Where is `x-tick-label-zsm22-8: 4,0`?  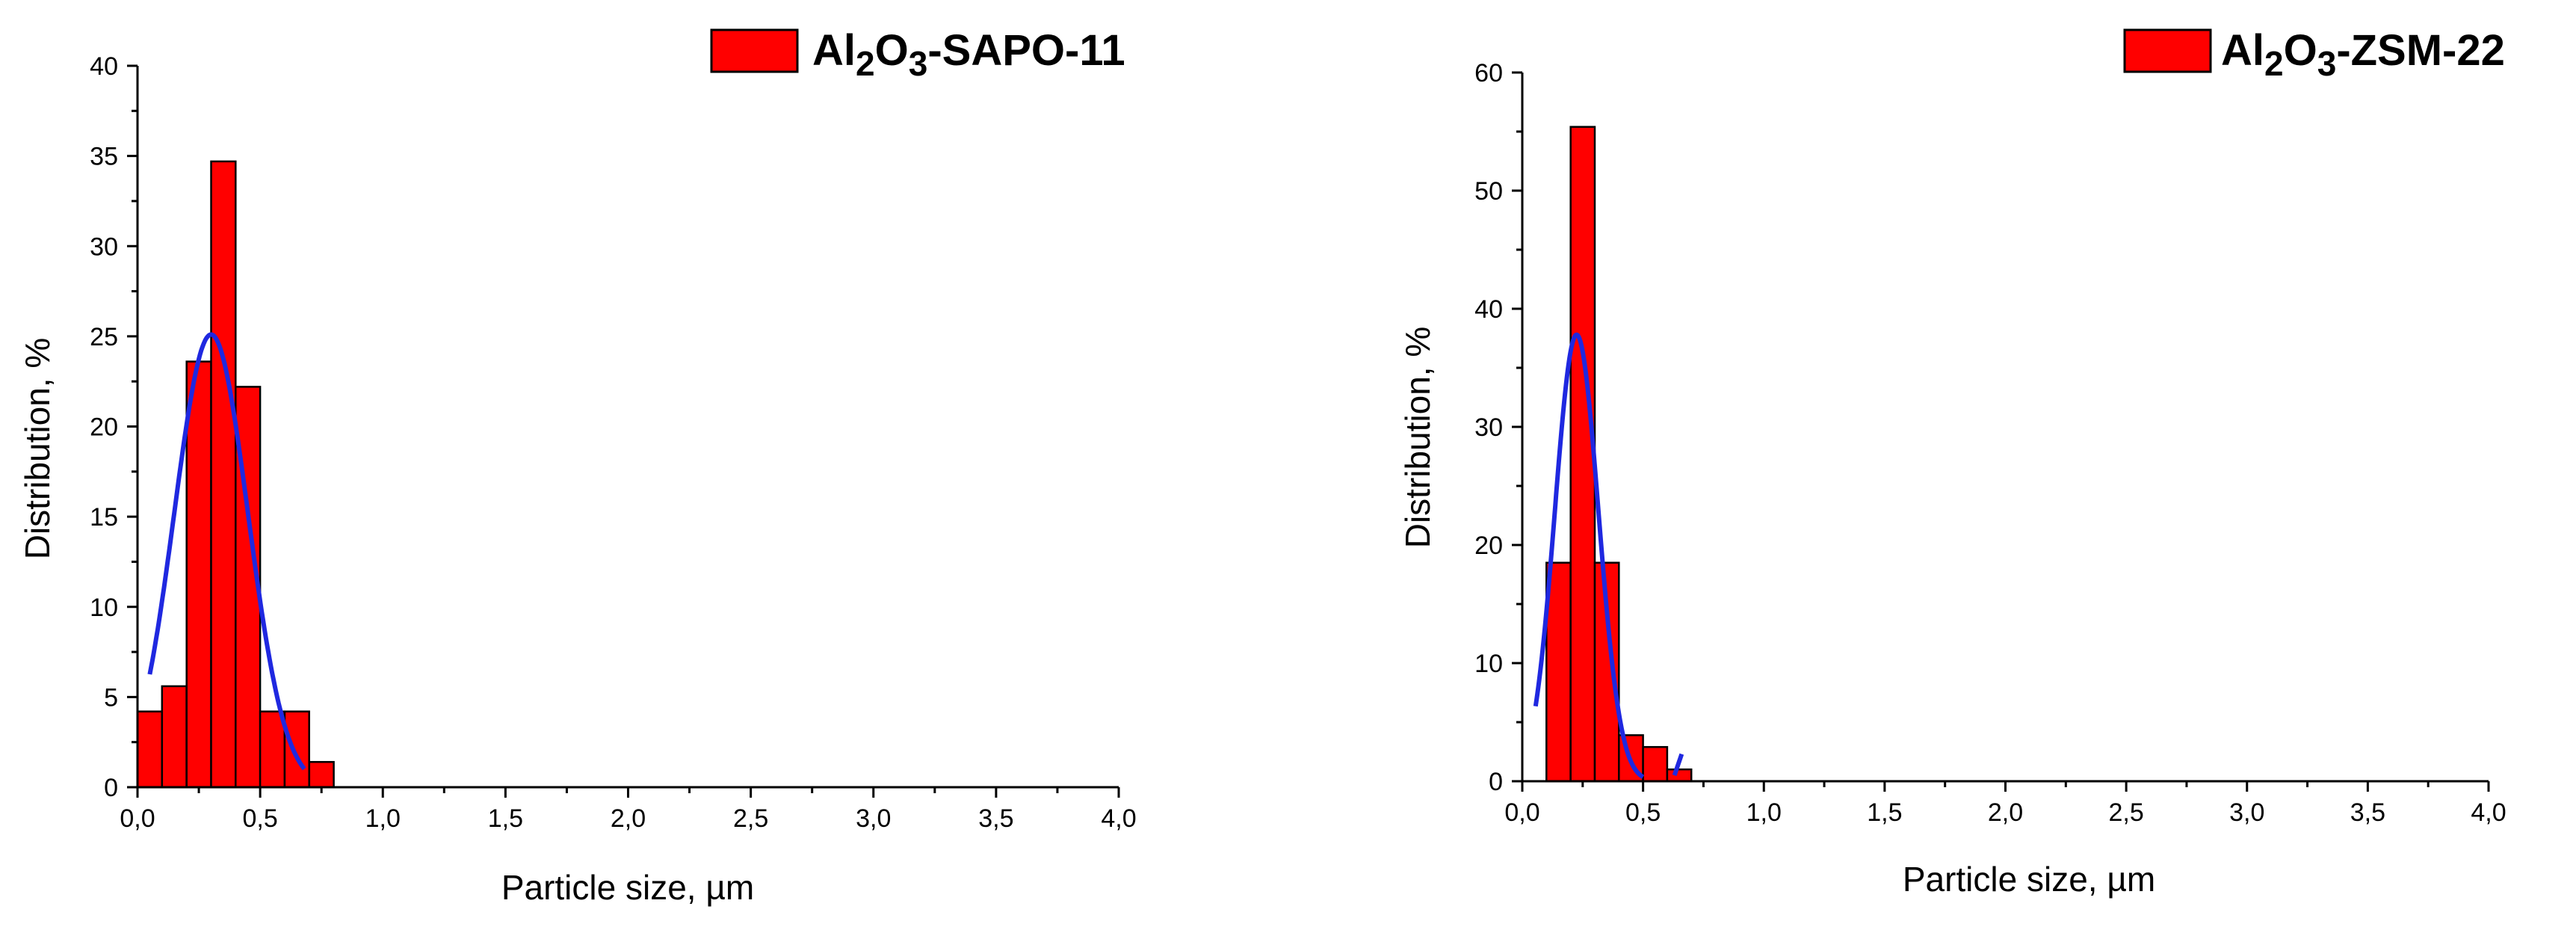 x-tick-label-zsm22-8: 4,0 is located at coordinates (2488, 812).